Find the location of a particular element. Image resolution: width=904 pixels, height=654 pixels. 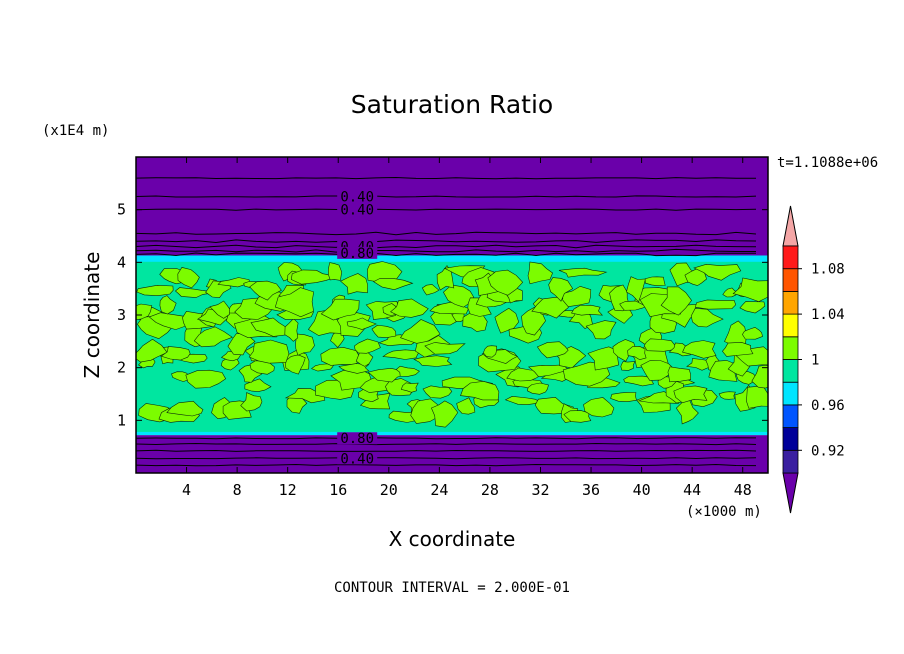

colorbar-label: 0.96 is located at coordinates (828, 406).